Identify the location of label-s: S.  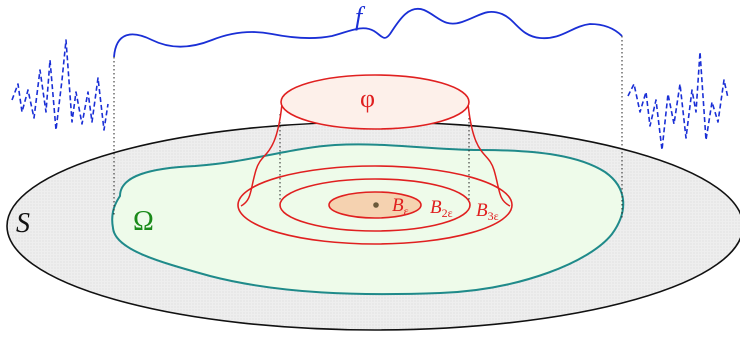
(23, 223).